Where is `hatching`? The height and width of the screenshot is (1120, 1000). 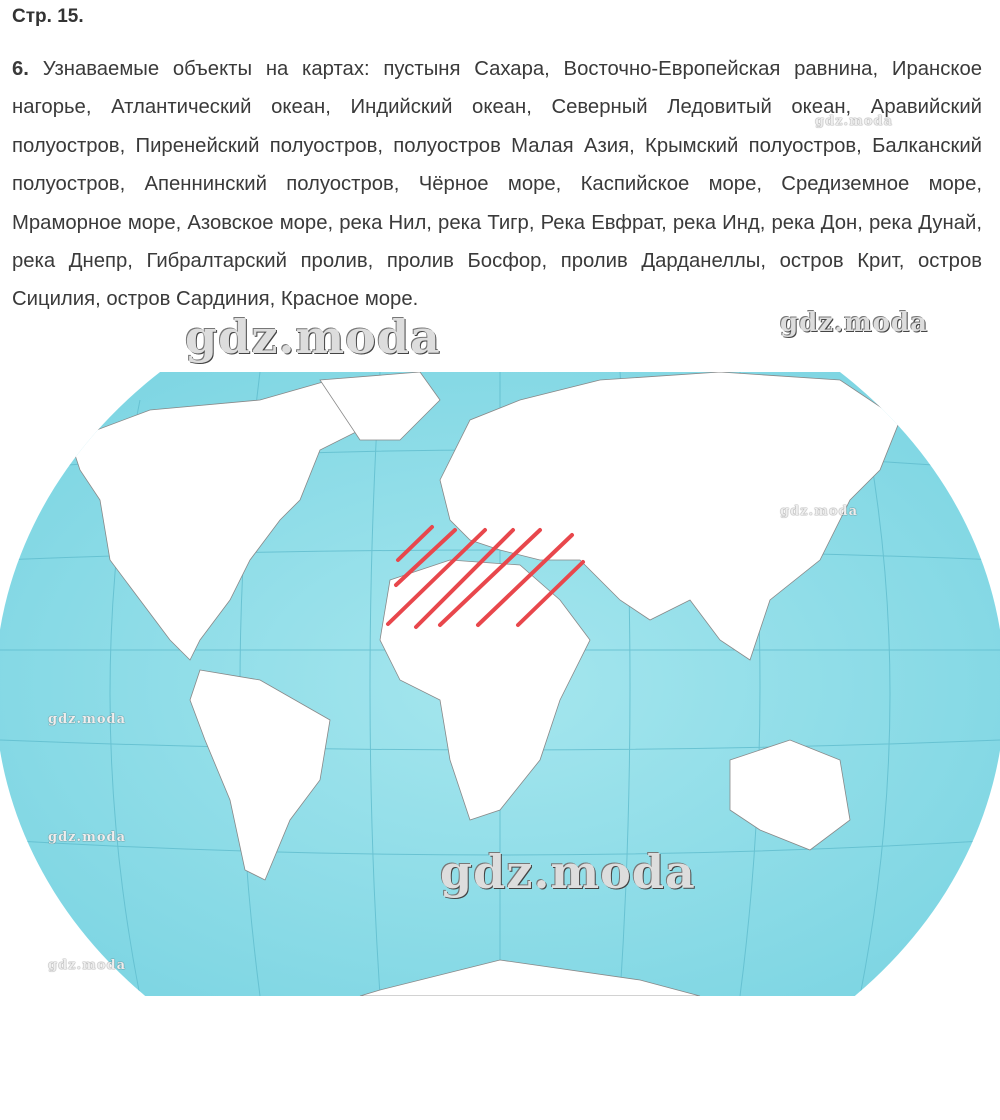 hatching is located at coordinates (485, 577).